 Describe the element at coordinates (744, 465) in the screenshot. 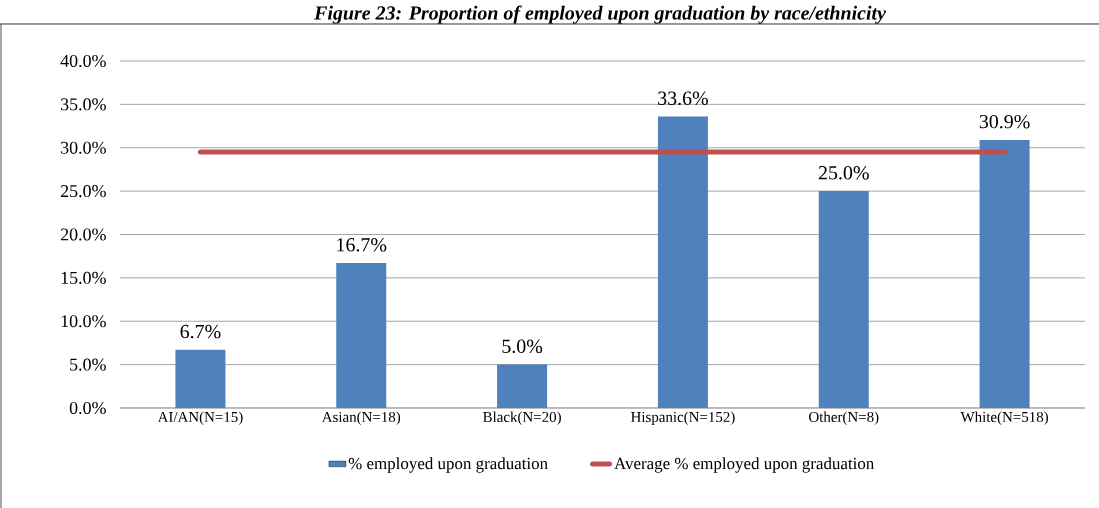

I see `legend-label: Average % employed upon graduation` at that location.